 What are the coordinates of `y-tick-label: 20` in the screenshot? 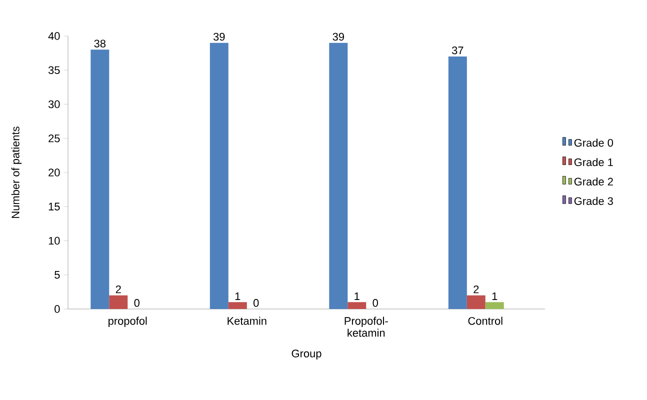 It's located at (54, 172).